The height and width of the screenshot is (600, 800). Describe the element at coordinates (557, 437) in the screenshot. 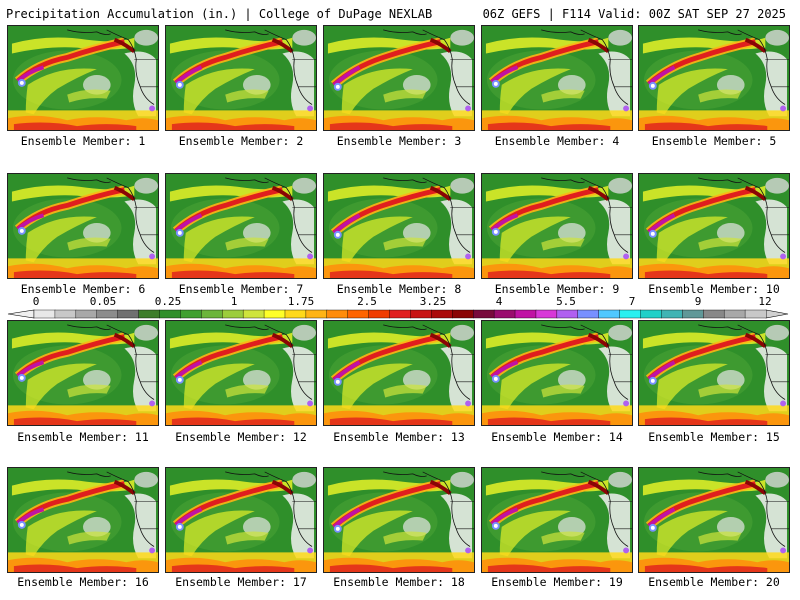

I see `ensemble-member-label: Ensemble Member: 14` at that location.